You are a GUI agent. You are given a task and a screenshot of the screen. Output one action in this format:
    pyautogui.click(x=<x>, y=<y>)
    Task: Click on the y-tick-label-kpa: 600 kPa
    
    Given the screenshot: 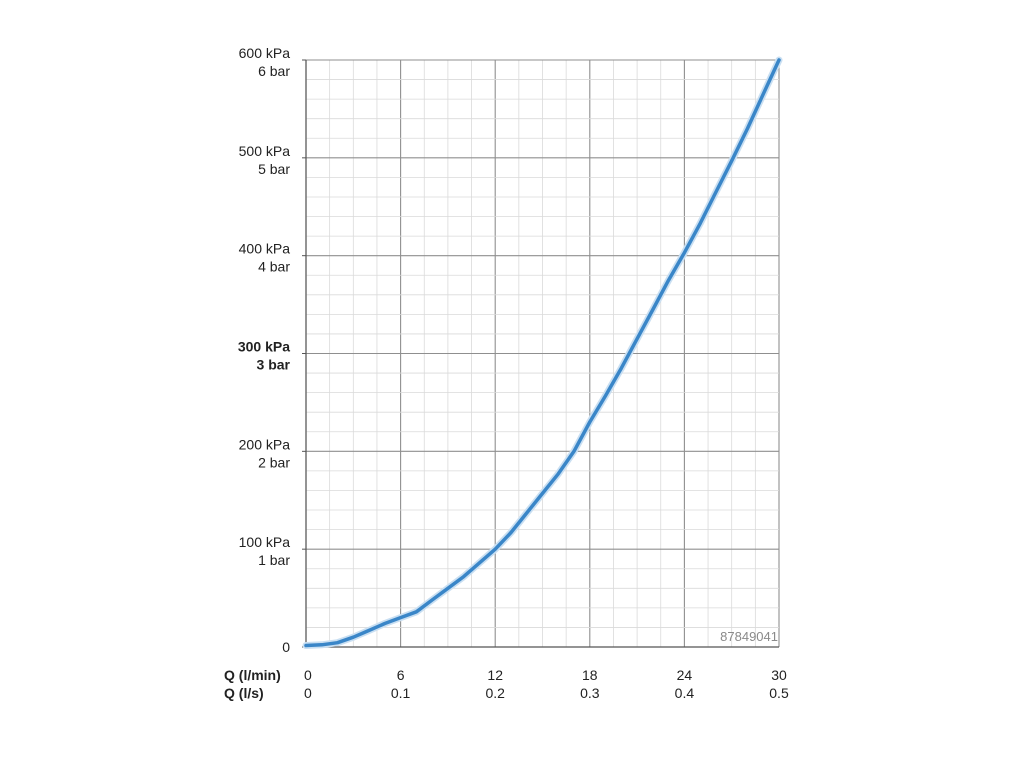 What is the action you would take?
    pyautogui.click(x=265, y=53)
    